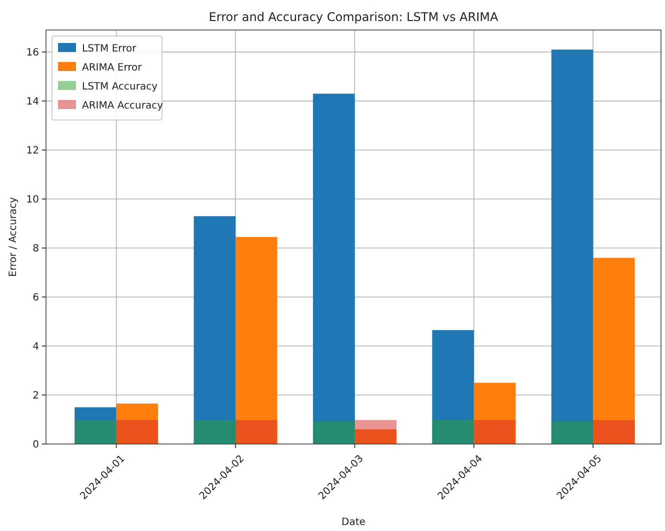  I want to click on y-tick-label: 14, so click(32, 102).